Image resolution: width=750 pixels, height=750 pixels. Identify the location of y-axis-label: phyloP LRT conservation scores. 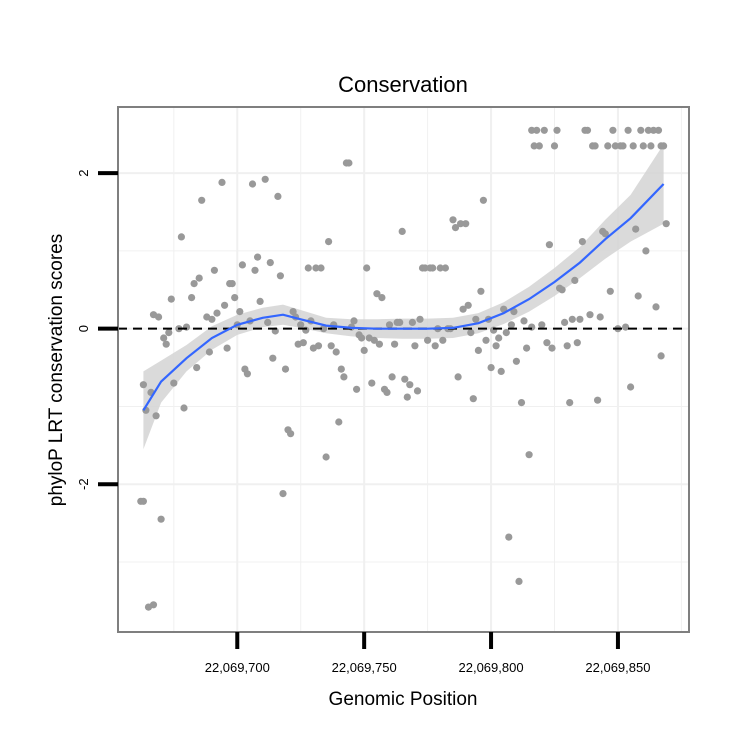
(56, 370).